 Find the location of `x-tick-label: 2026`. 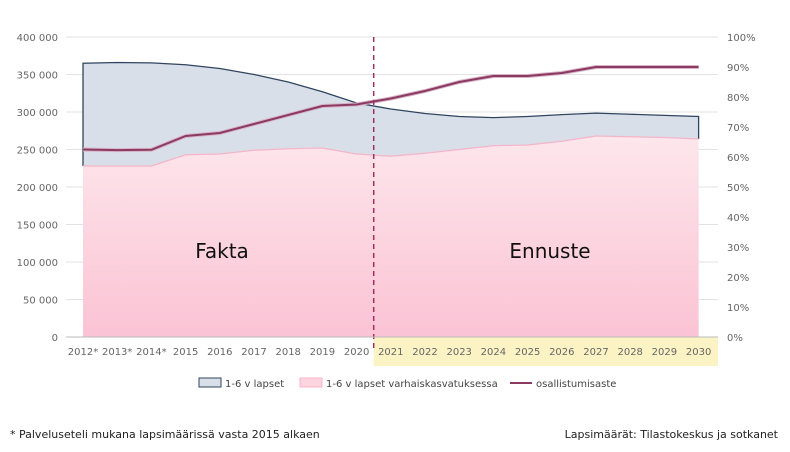

x-tick-label: 2026 is located at coordinates (561, 352).